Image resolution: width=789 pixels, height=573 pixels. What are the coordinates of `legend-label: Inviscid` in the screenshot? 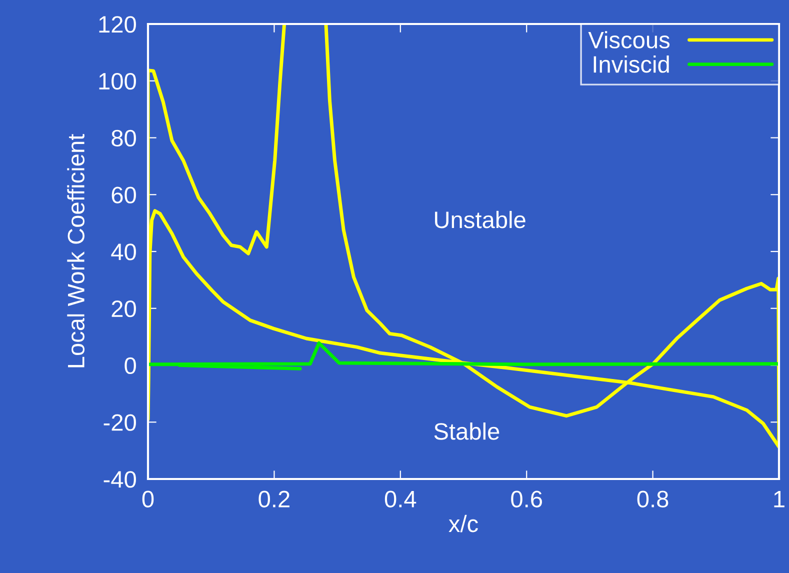 It's located at (631, 64).